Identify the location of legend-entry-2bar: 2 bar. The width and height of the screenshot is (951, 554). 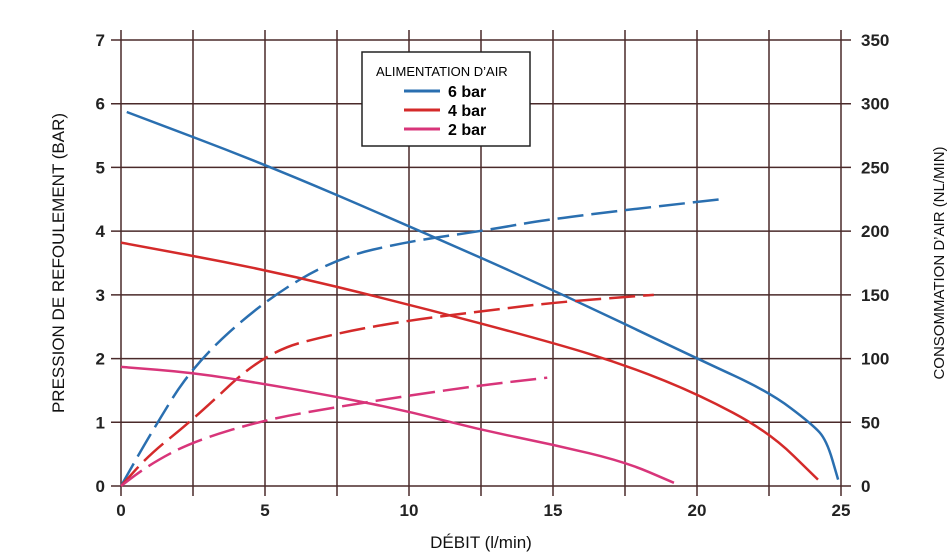
(467, 130).